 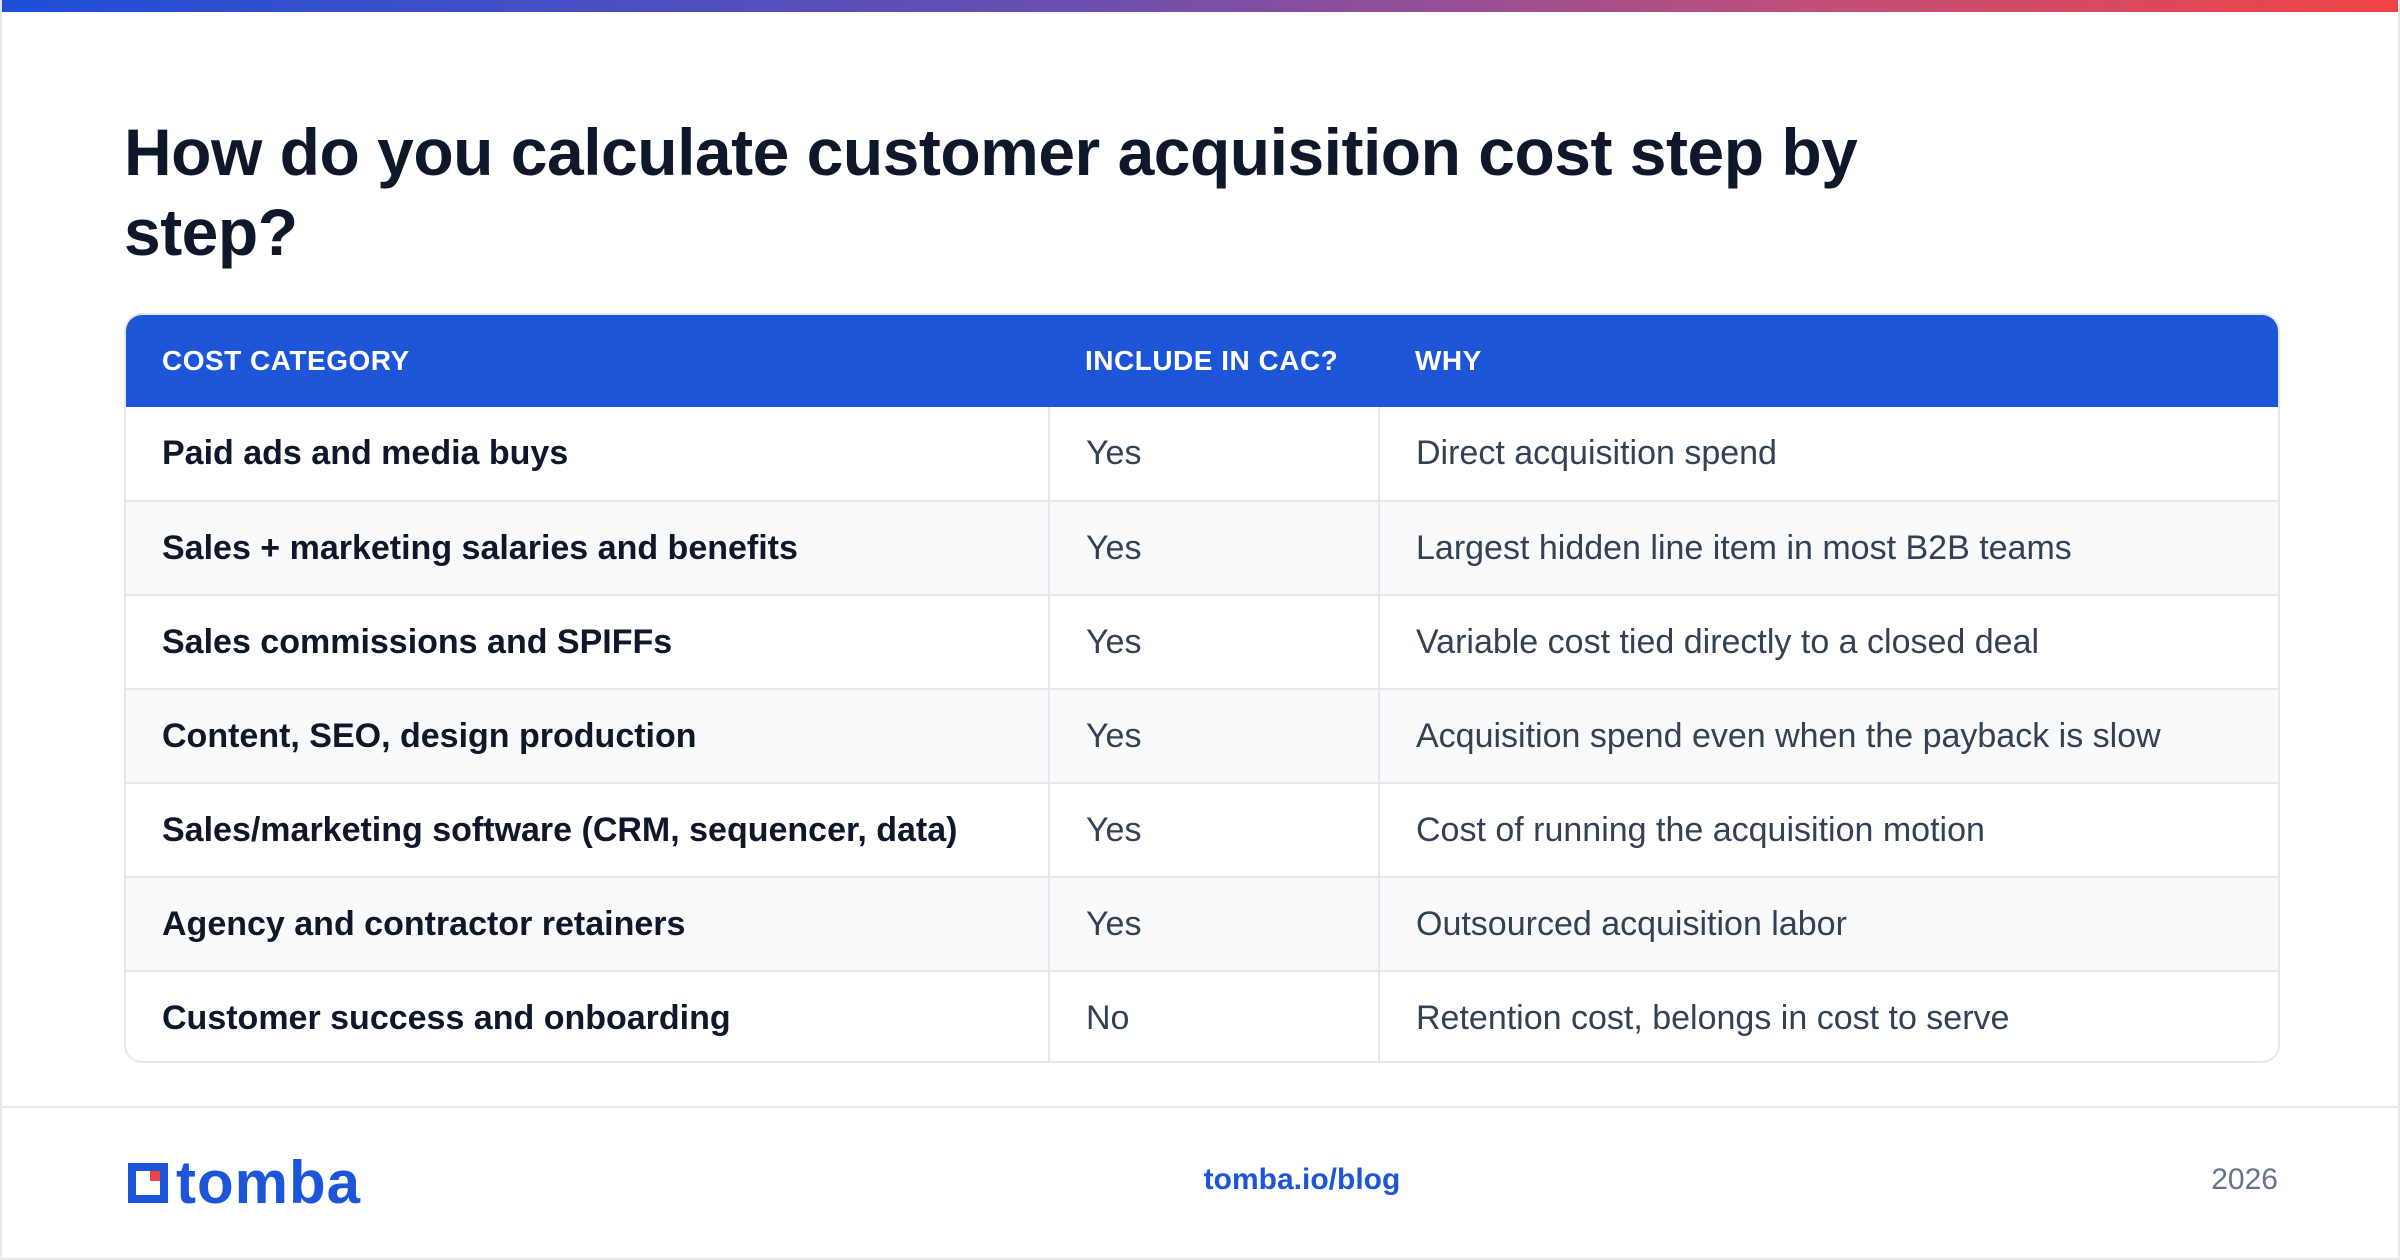 What do you see at coordinates (286, 360) in the screenshot?
I see `header-cost-category: COST CATEGORY` at bounding box center [286, 360].